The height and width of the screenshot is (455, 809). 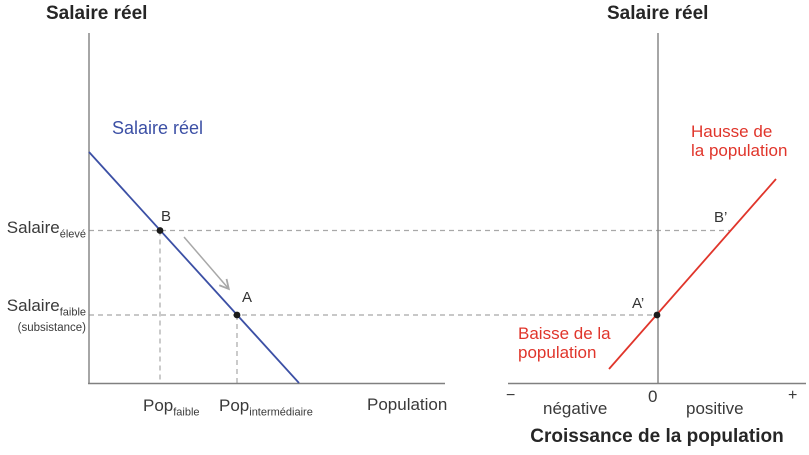 I want to click on wage-low-main: Salaire, so click(x=33, y=305).